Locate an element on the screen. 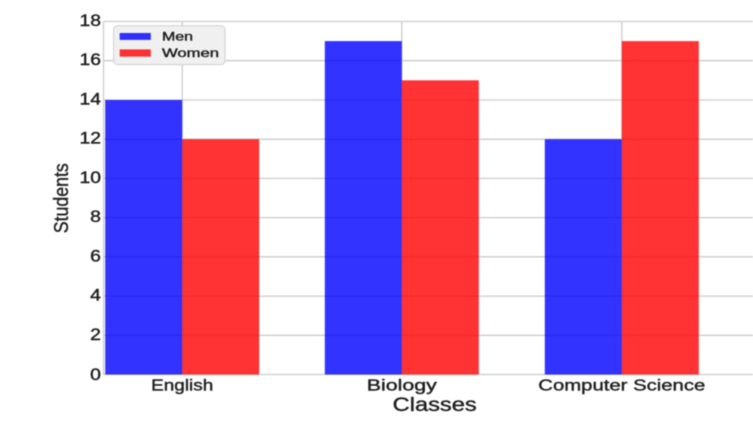  svg-text: Men is located at coordinates (177, 37).